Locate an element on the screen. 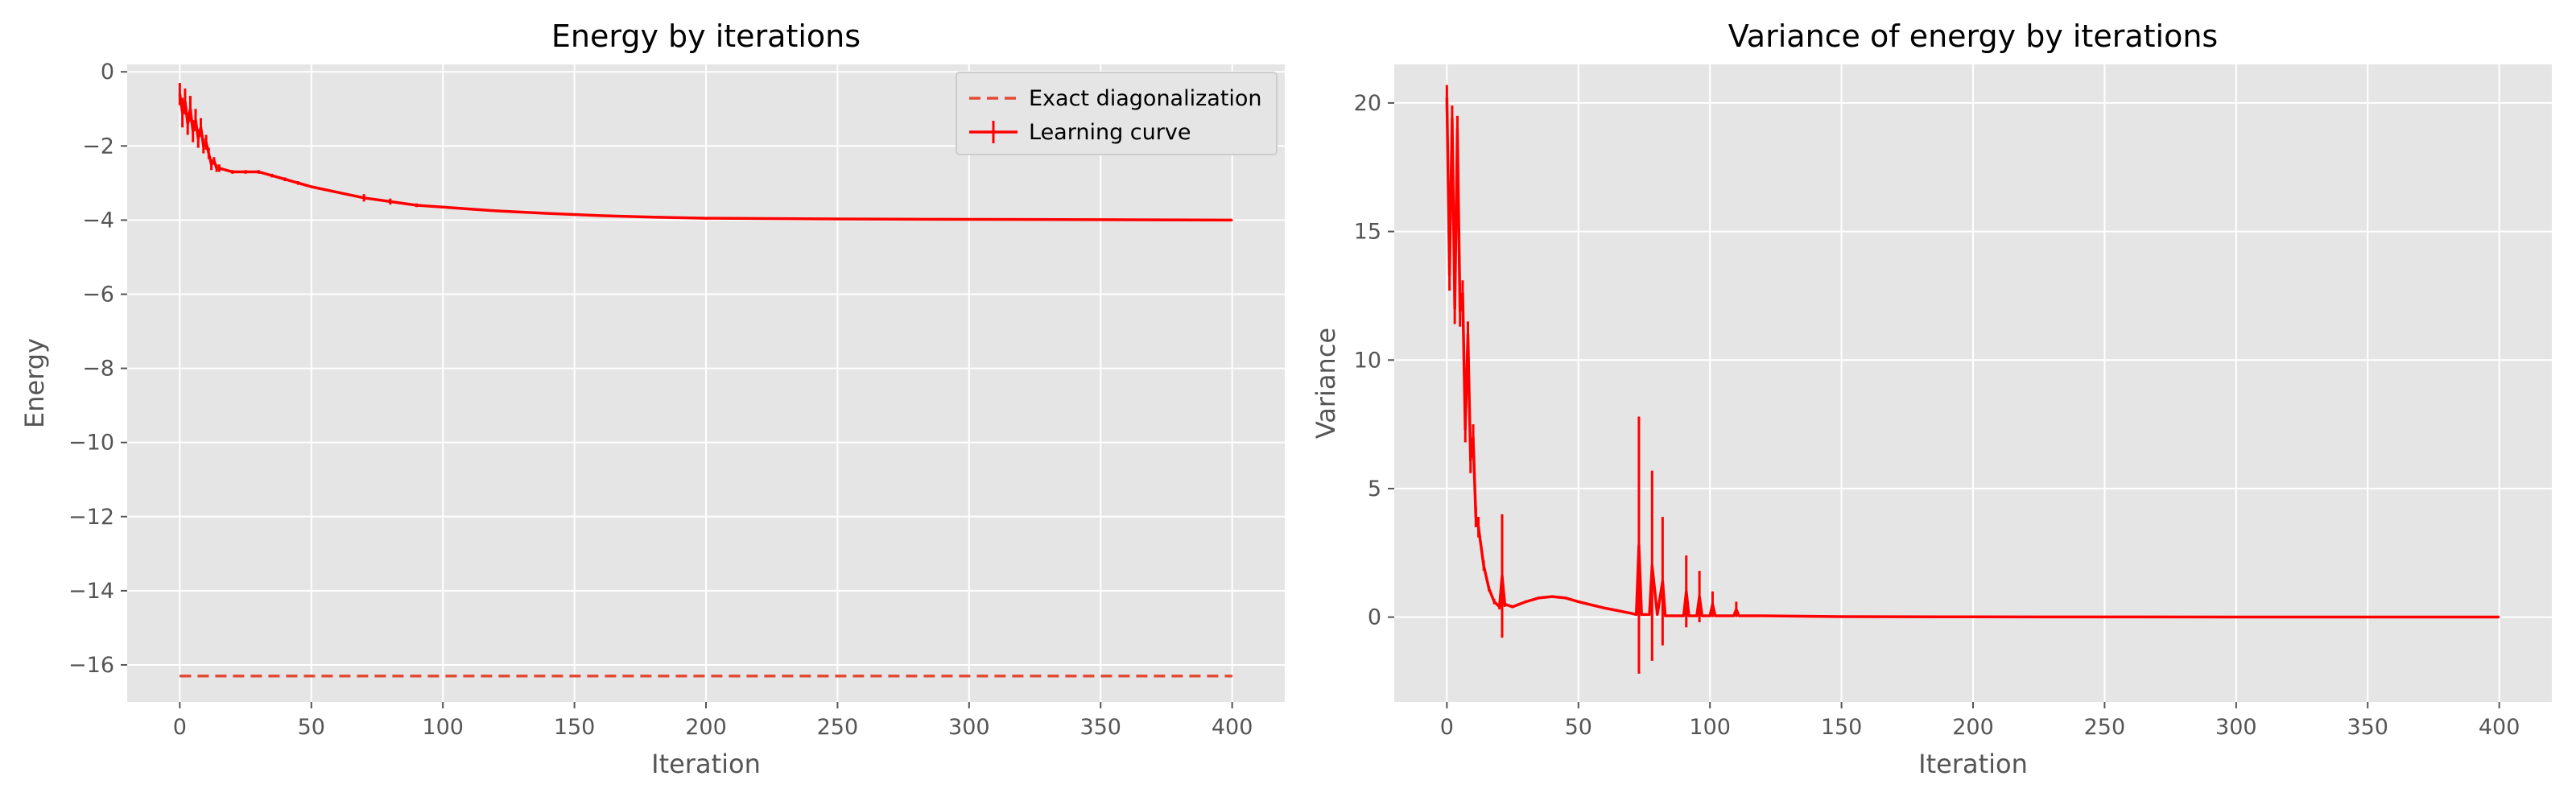 The width and height of the screenshot is (2576, 805). y-tick-label: −2 is located at coordinates (98, 146).